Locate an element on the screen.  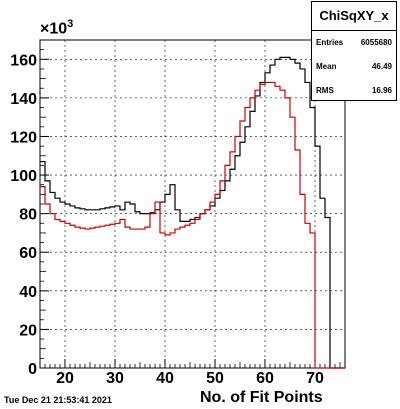
y-tick-label: 160 is located at coordinates (23, 60).